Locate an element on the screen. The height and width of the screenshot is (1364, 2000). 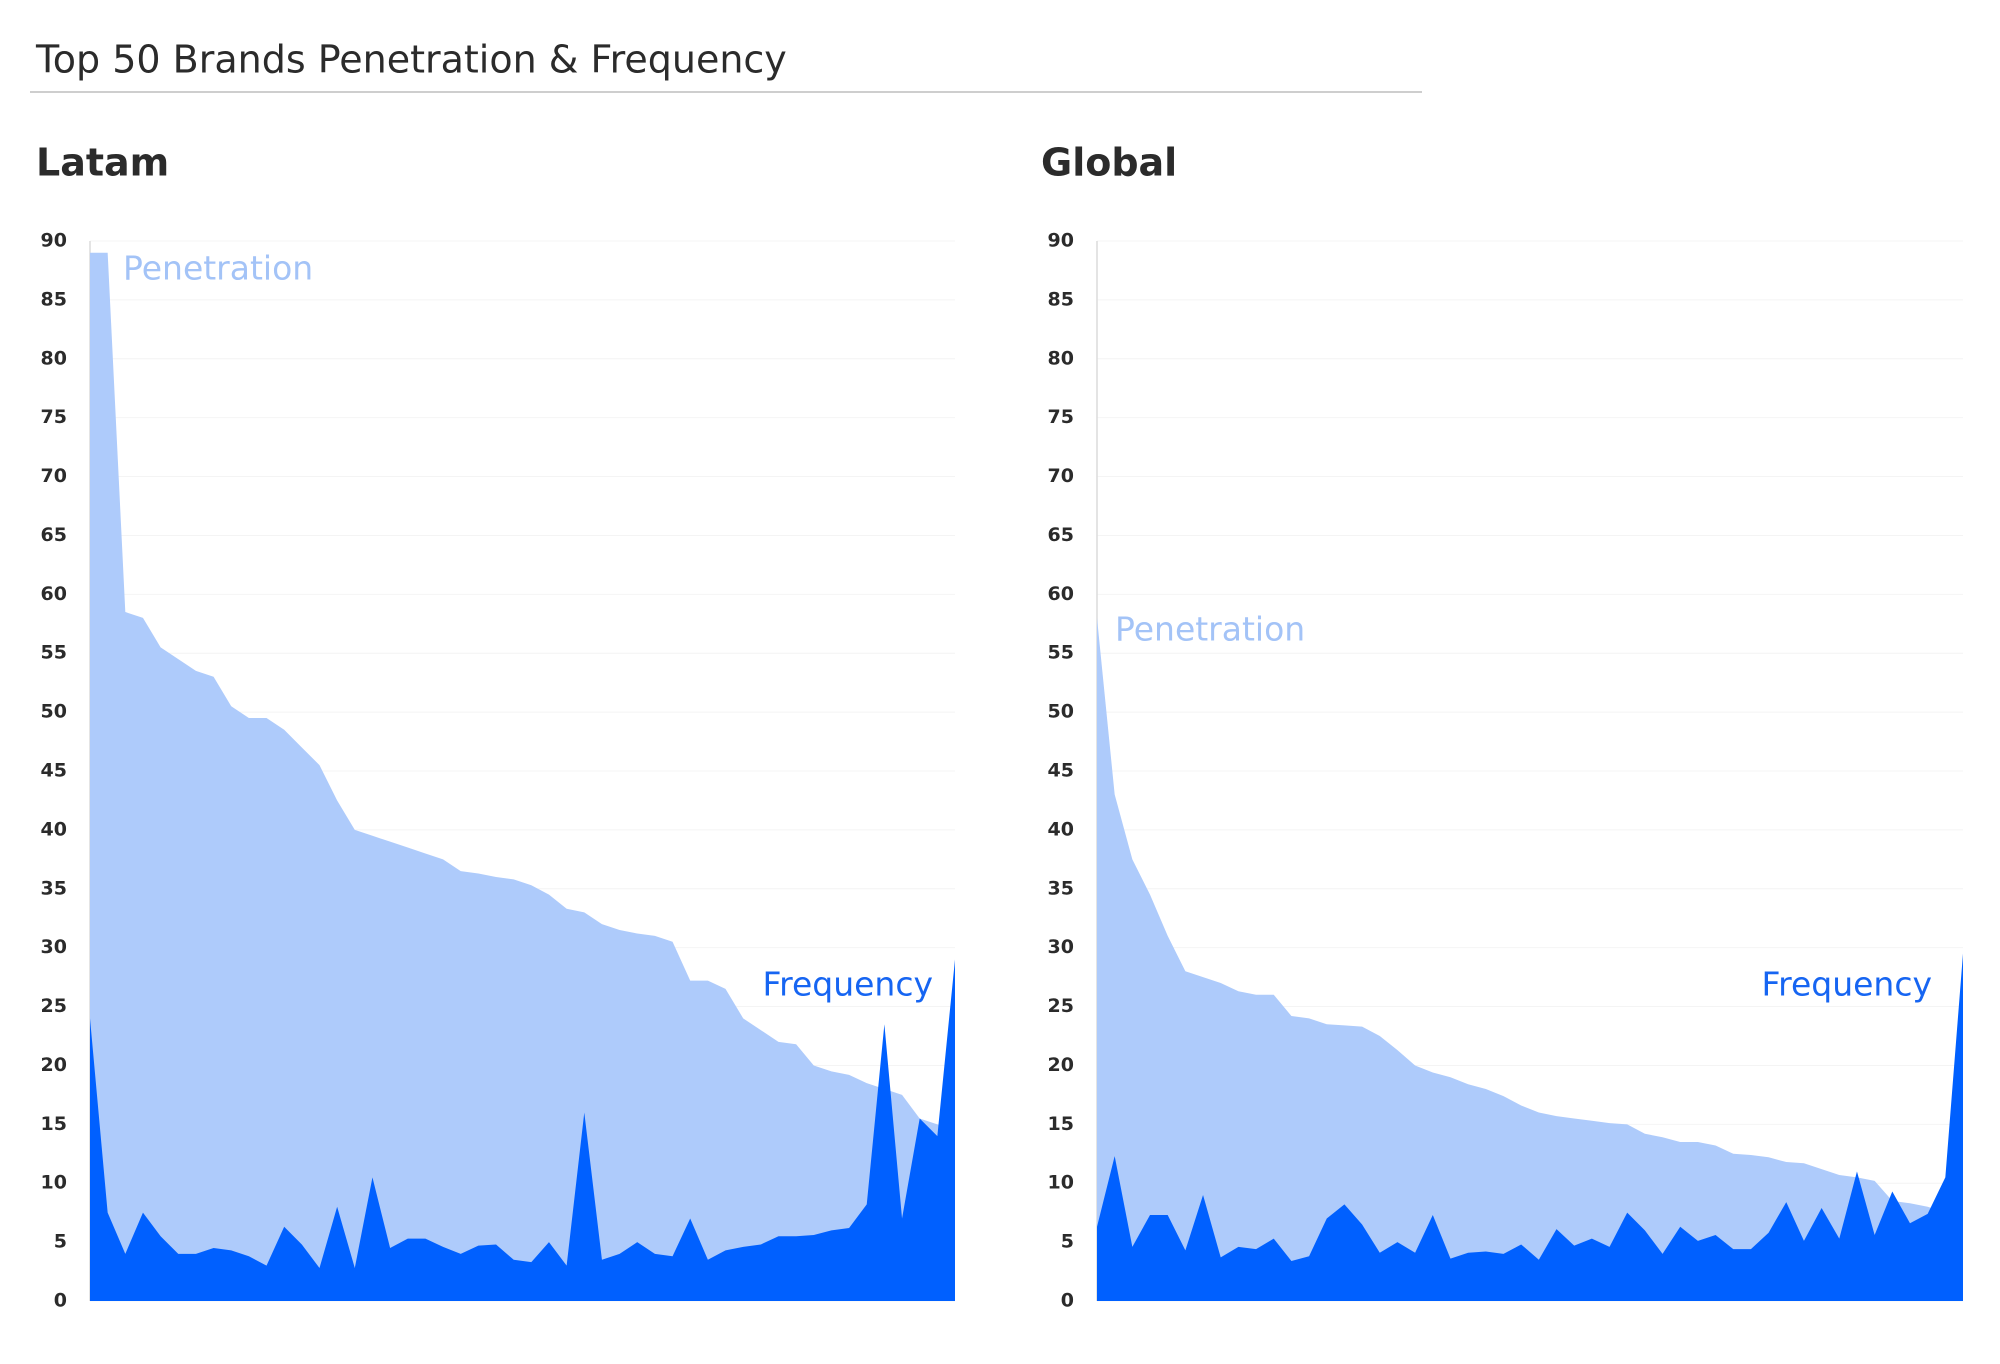
chart-subtitle: Global is located at coordinates (1109, 163).